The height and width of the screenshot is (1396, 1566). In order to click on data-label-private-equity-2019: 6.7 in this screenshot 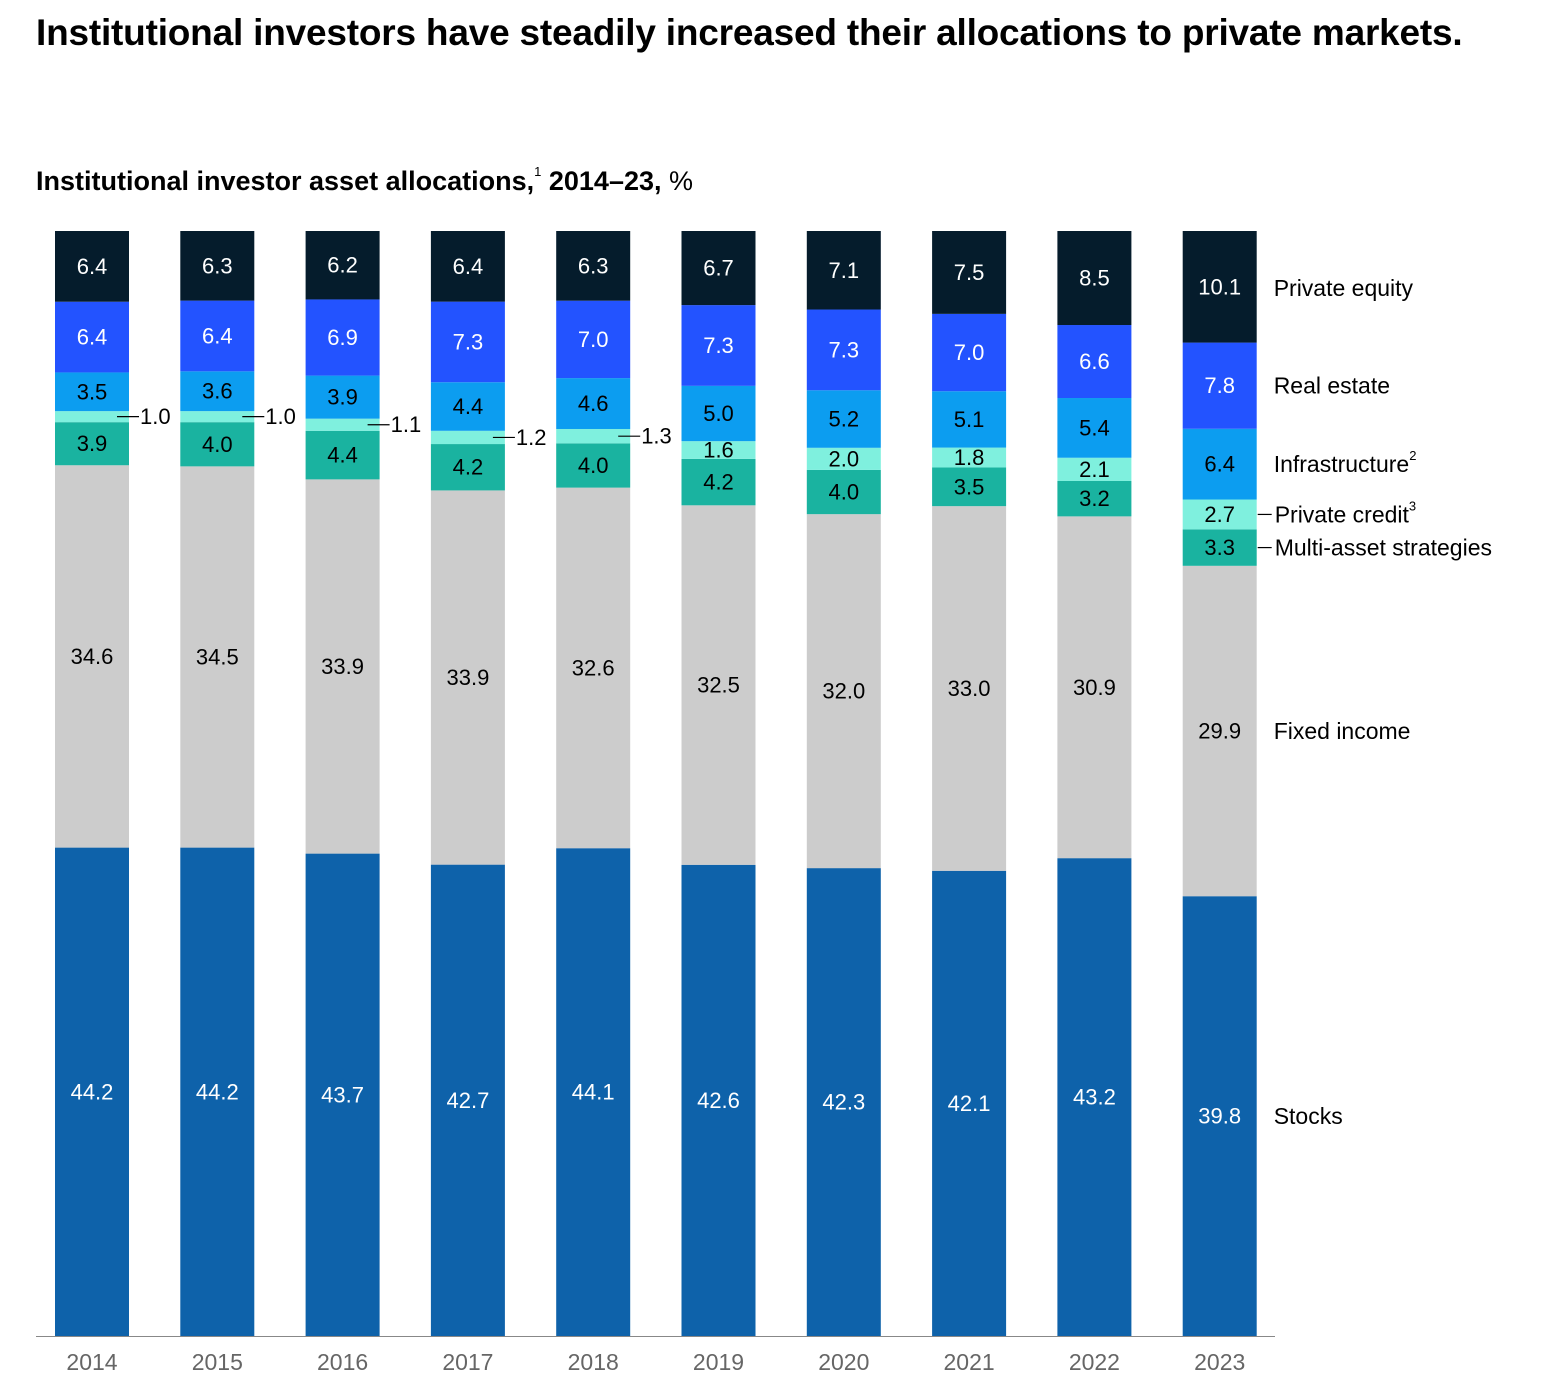, I will do `click(718, 268)`.